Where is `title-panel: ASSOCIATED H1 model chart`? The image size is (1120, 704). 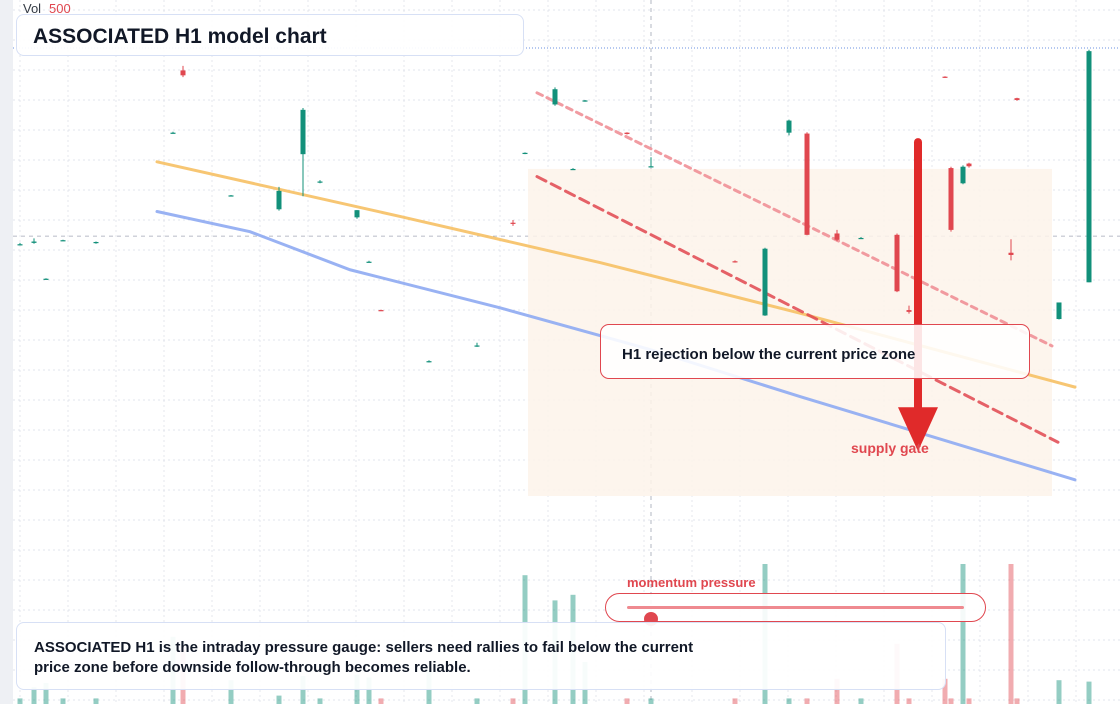 title-panel: ASSOCIATED H1 model chart is located at coordinates (270, 35).